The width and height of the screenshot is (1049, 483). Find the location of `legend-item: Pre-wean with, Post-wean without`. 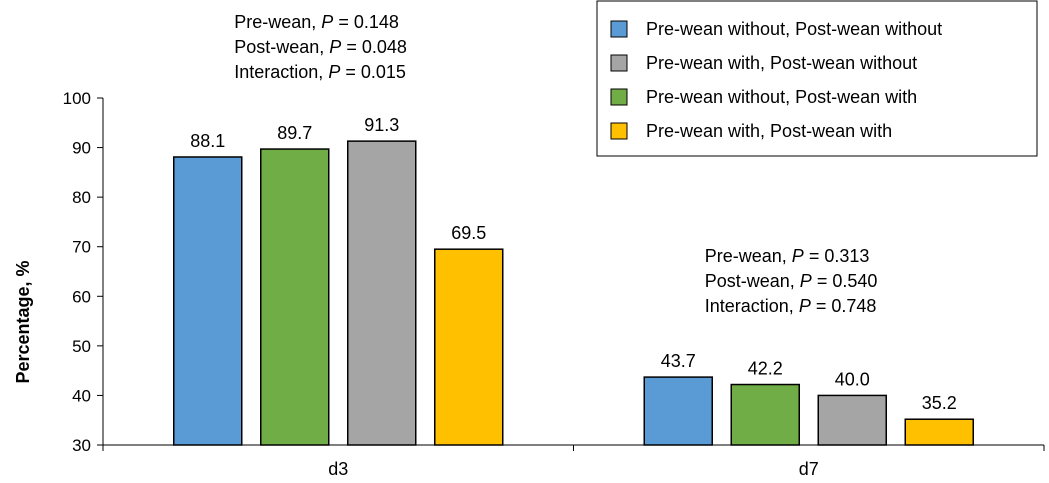

legend-item: Pre-wean with, Post-wean without is located at coordinates (763, 63).